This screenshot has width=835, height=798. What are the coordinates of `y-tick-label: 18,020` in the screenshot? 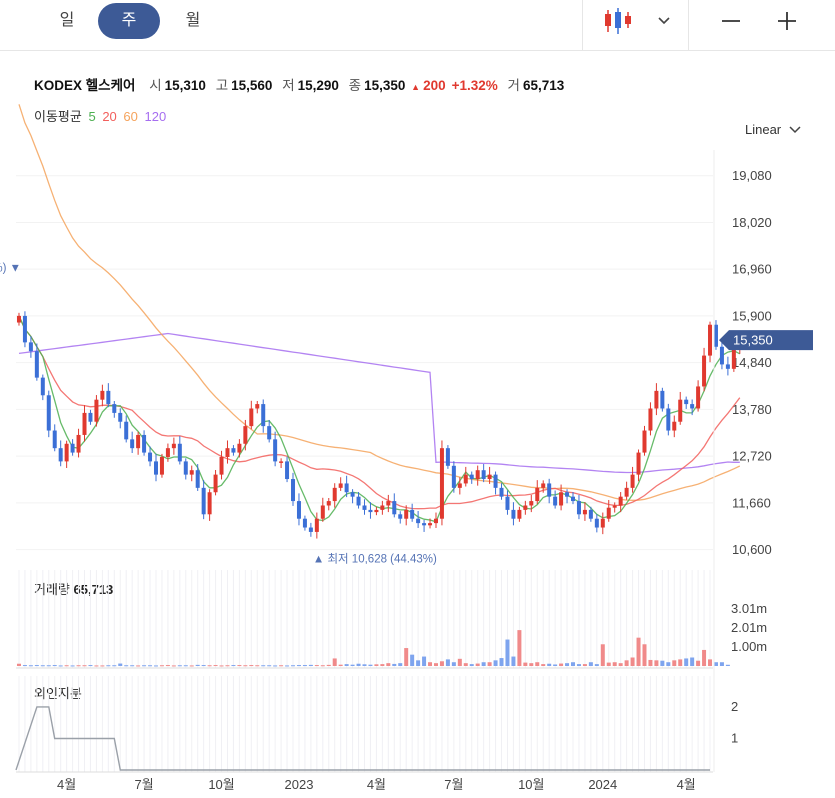 It's located at (752, 222).